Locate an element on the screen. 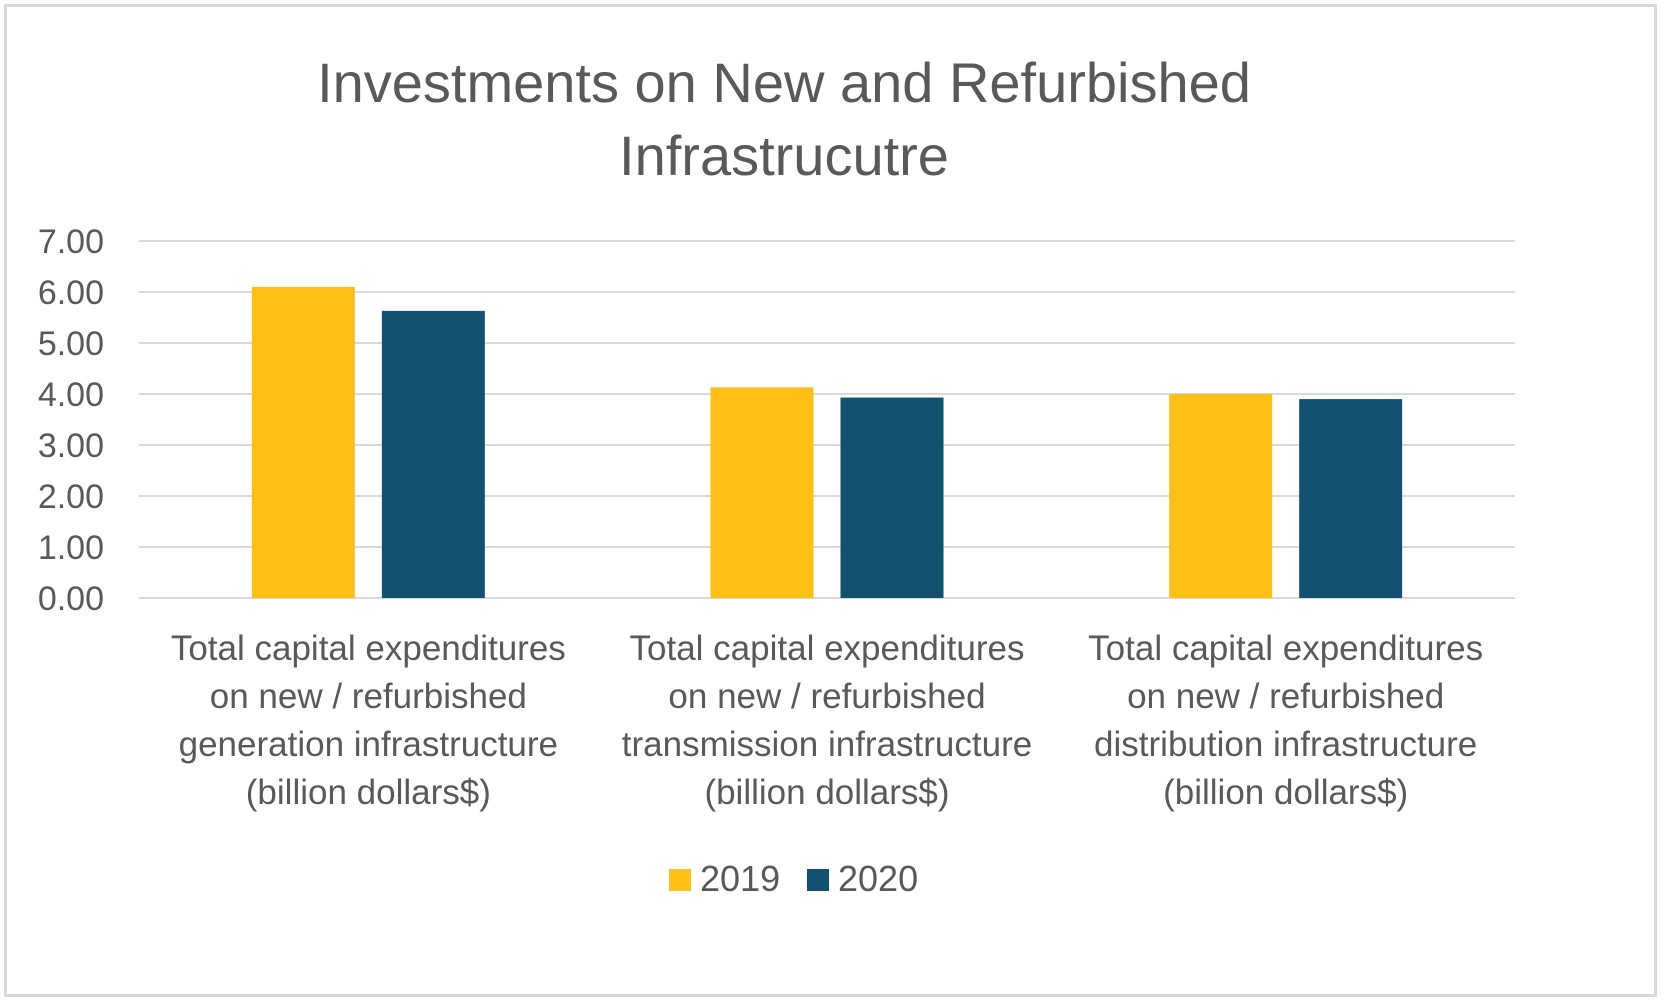 This screenshot has width=1663, height=1003. x-category-label-1-line-1: Total capital expenditures is located at coordinates (368, 648).